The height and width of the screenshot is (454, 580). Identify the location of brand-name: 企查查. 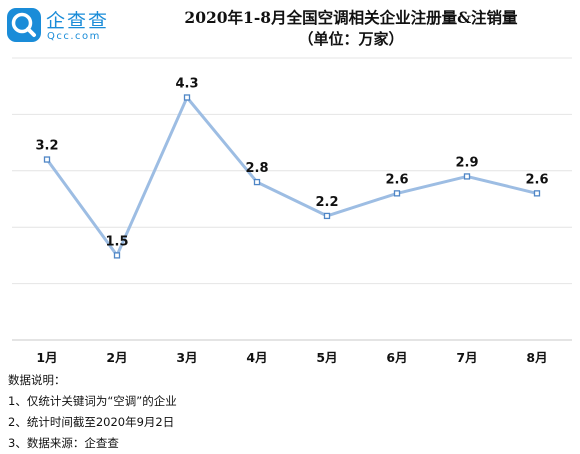
(78, 21).